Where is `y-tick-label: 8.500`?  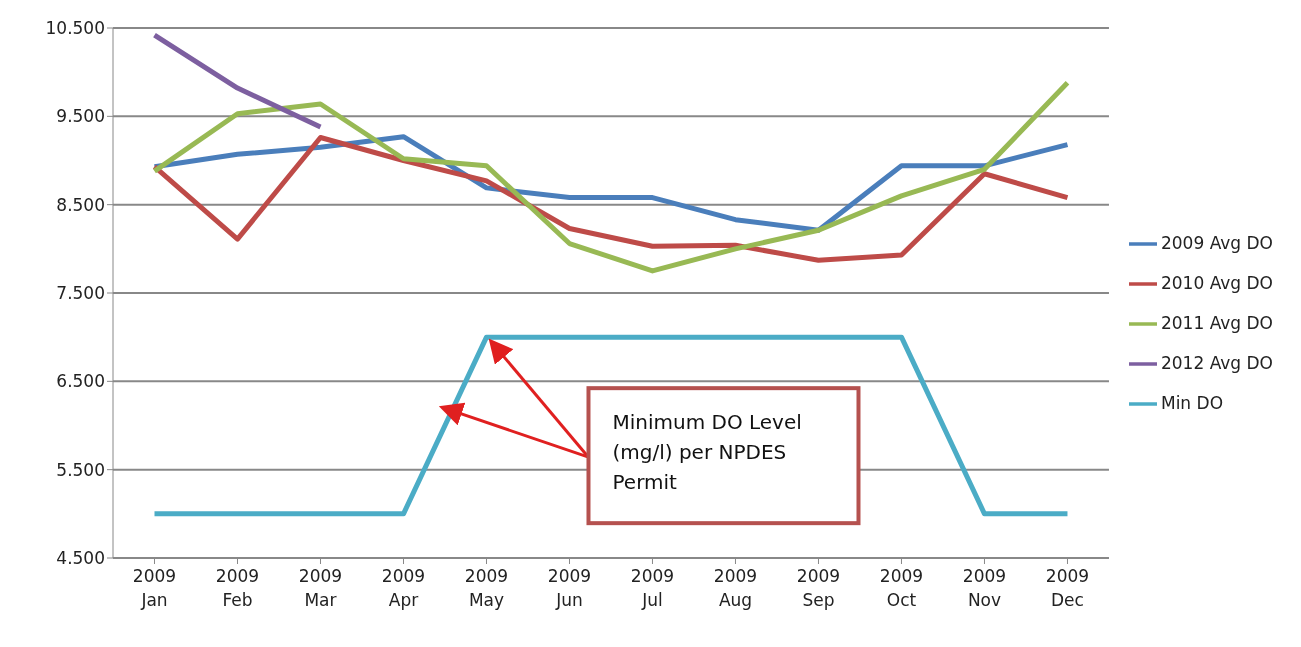 y-tick-label: 8.500 is located at coordinates (80, 204).